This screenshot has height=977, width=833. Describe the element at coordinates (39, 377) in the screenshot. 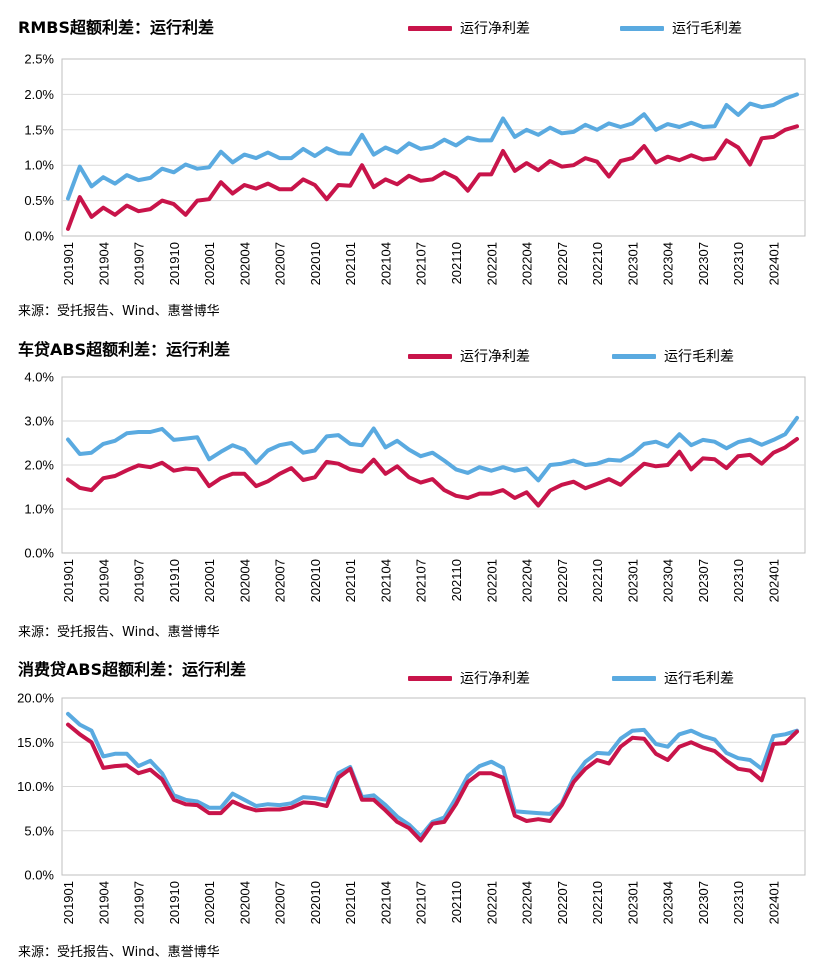

I see `y-tick-label: 4.0%` at that location.